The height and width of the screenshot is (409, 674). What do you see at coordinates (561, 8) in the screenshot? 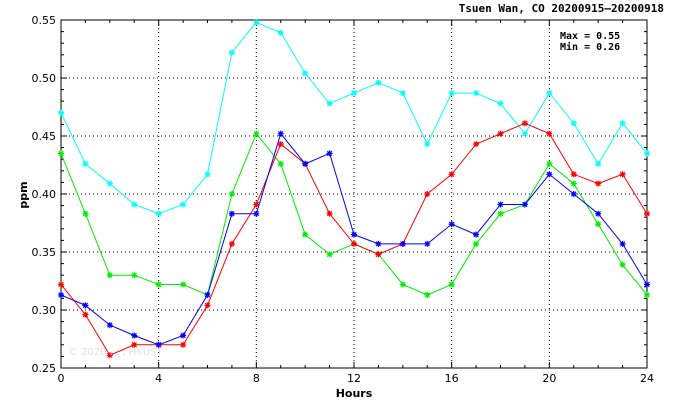
I see `chart-title: Tsuen Wan, CO 20200915—20200918` at bounding box center [561, 8].